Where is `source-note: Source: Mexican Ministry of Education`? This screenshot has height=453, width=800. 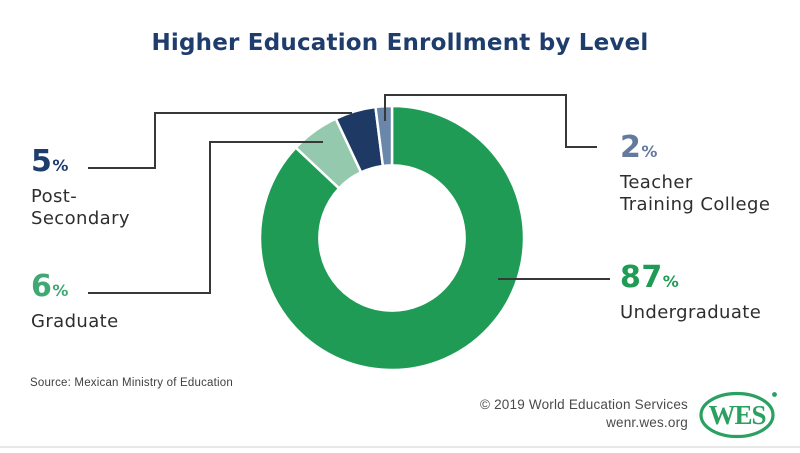 source-note: Source: Mexican Ministry of Education is located at coordinates (131, 383).